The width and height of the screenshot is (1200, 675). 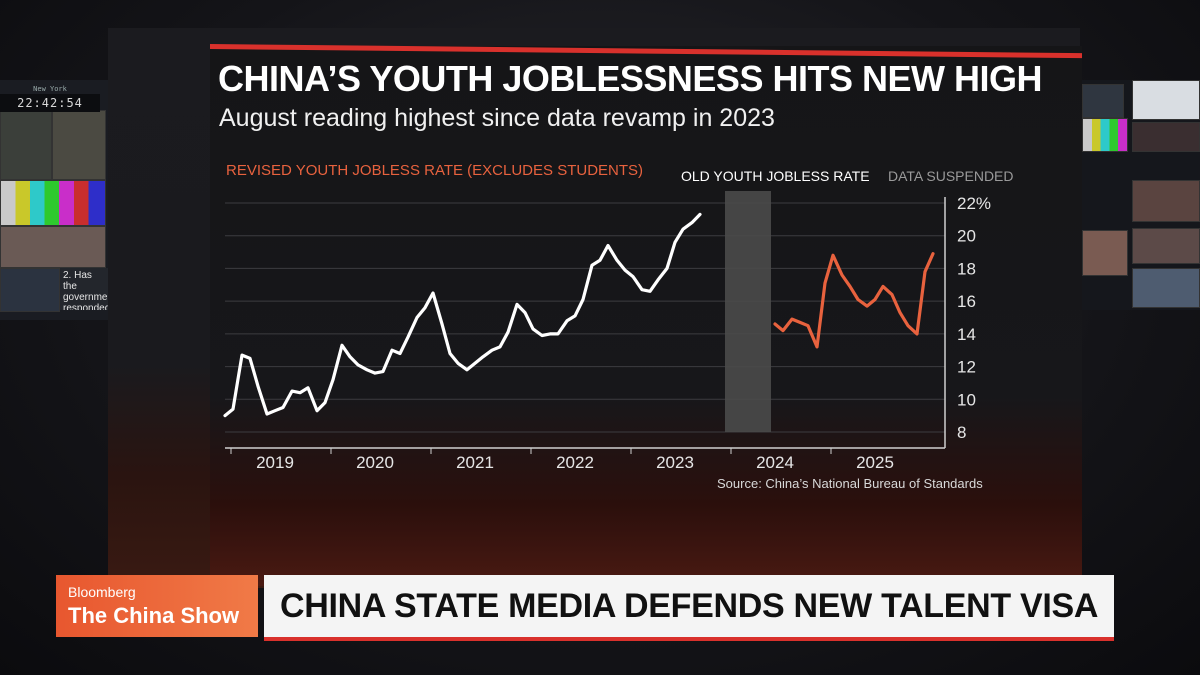 What do you see at coordinates (775, 462) in the screenshot?
I see `x-tick-label: 2024` at bounding box center [775, 462].